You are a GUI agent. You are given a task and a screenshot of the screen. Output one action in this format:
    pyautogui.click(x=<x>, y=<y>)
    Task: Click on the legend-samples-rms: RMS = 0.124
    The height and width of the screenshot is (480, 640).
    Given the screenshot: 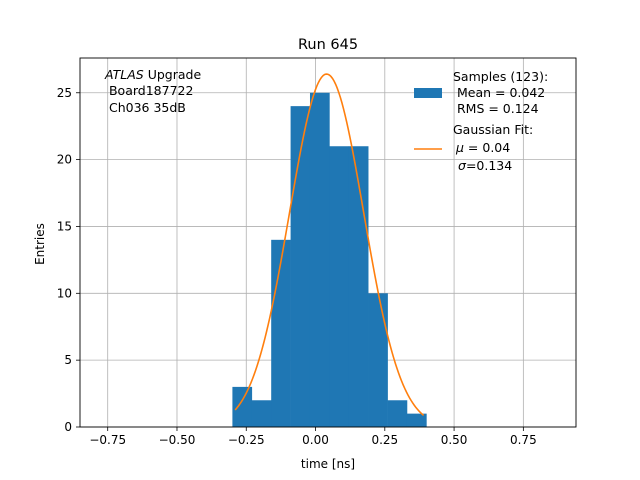 What is the action you would take?
    pyautogui.click(x=496, y=108)
    